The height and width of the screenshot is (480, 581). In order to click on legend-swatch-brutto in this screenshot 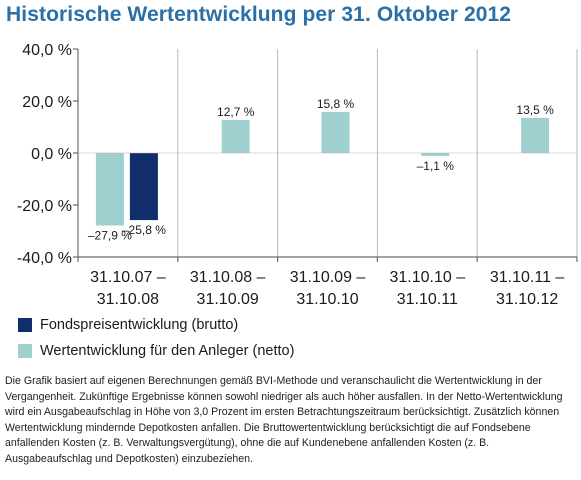, I will do `click(25, 325)`.